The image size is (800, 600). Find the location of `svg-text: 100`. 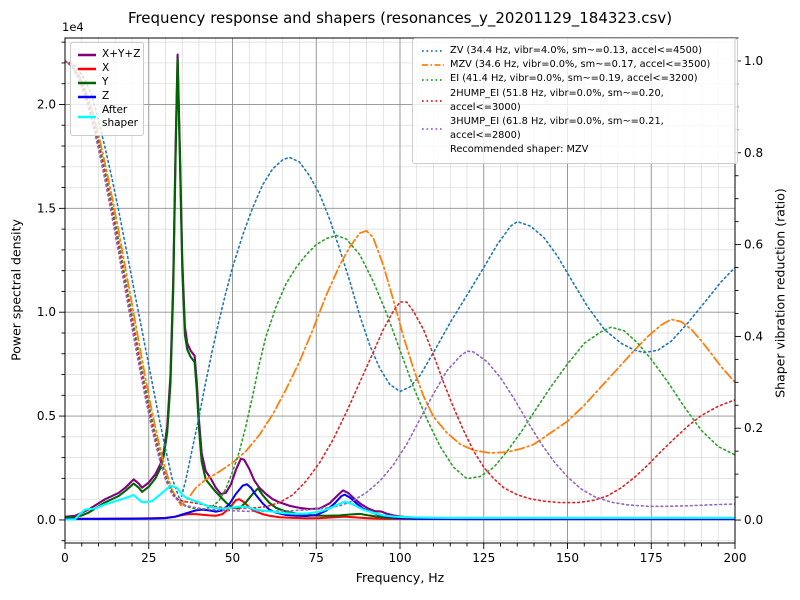

svg-text: 100 is located at coordinates (400, 558).